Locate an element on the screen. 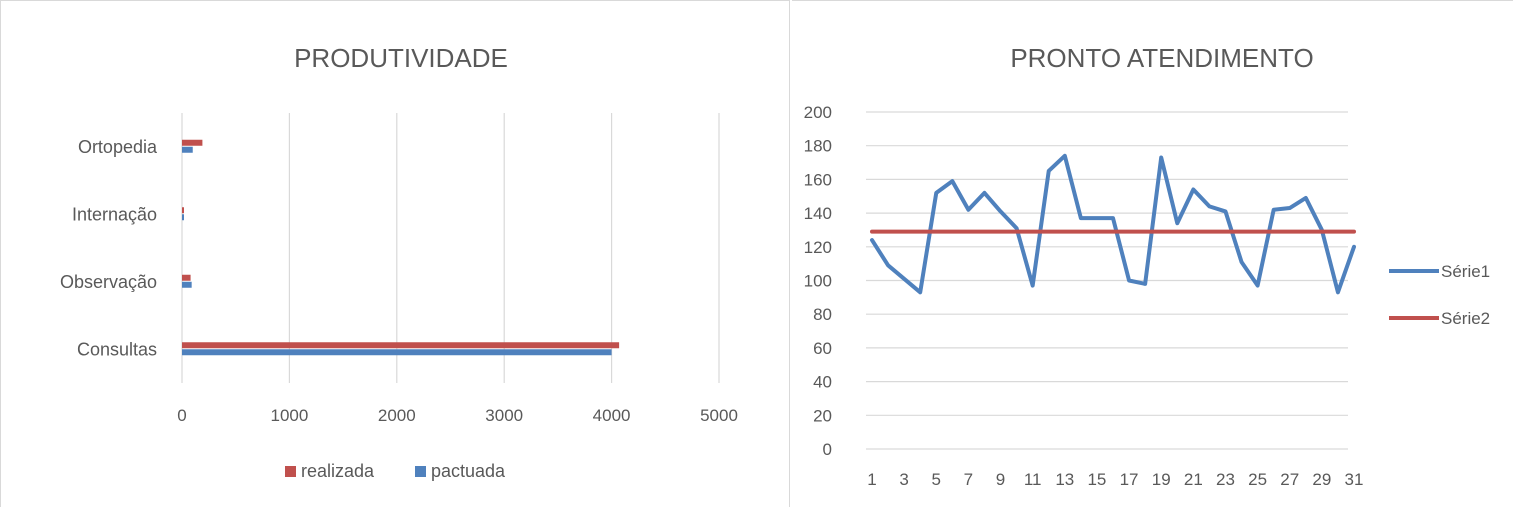 Image resolution: width=1513 pixels, height=512 pixels. category-label: Observação is located at coordinates (108, 282).